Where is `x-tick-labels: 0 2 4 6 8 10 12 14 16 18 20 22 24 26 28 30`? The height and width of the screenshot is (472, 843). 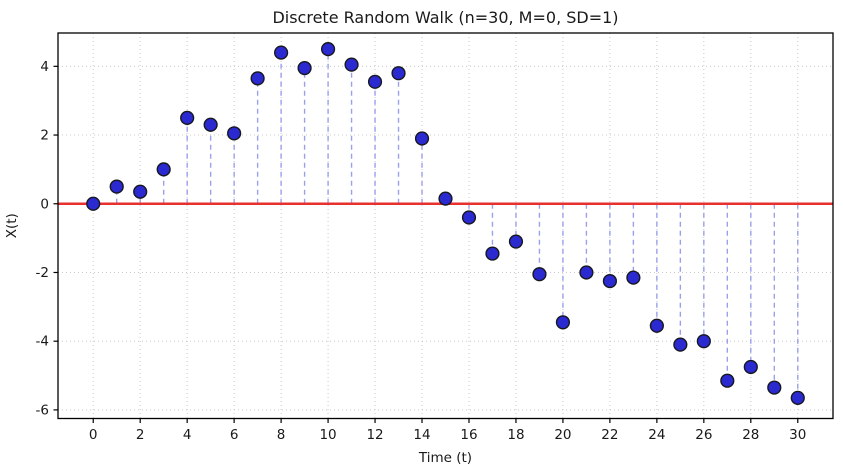
x-tick-labels: 0 2 4 6 8 10 12 14 16 18 20 22 24 26 28 30 is located at coordinates (447, 435).